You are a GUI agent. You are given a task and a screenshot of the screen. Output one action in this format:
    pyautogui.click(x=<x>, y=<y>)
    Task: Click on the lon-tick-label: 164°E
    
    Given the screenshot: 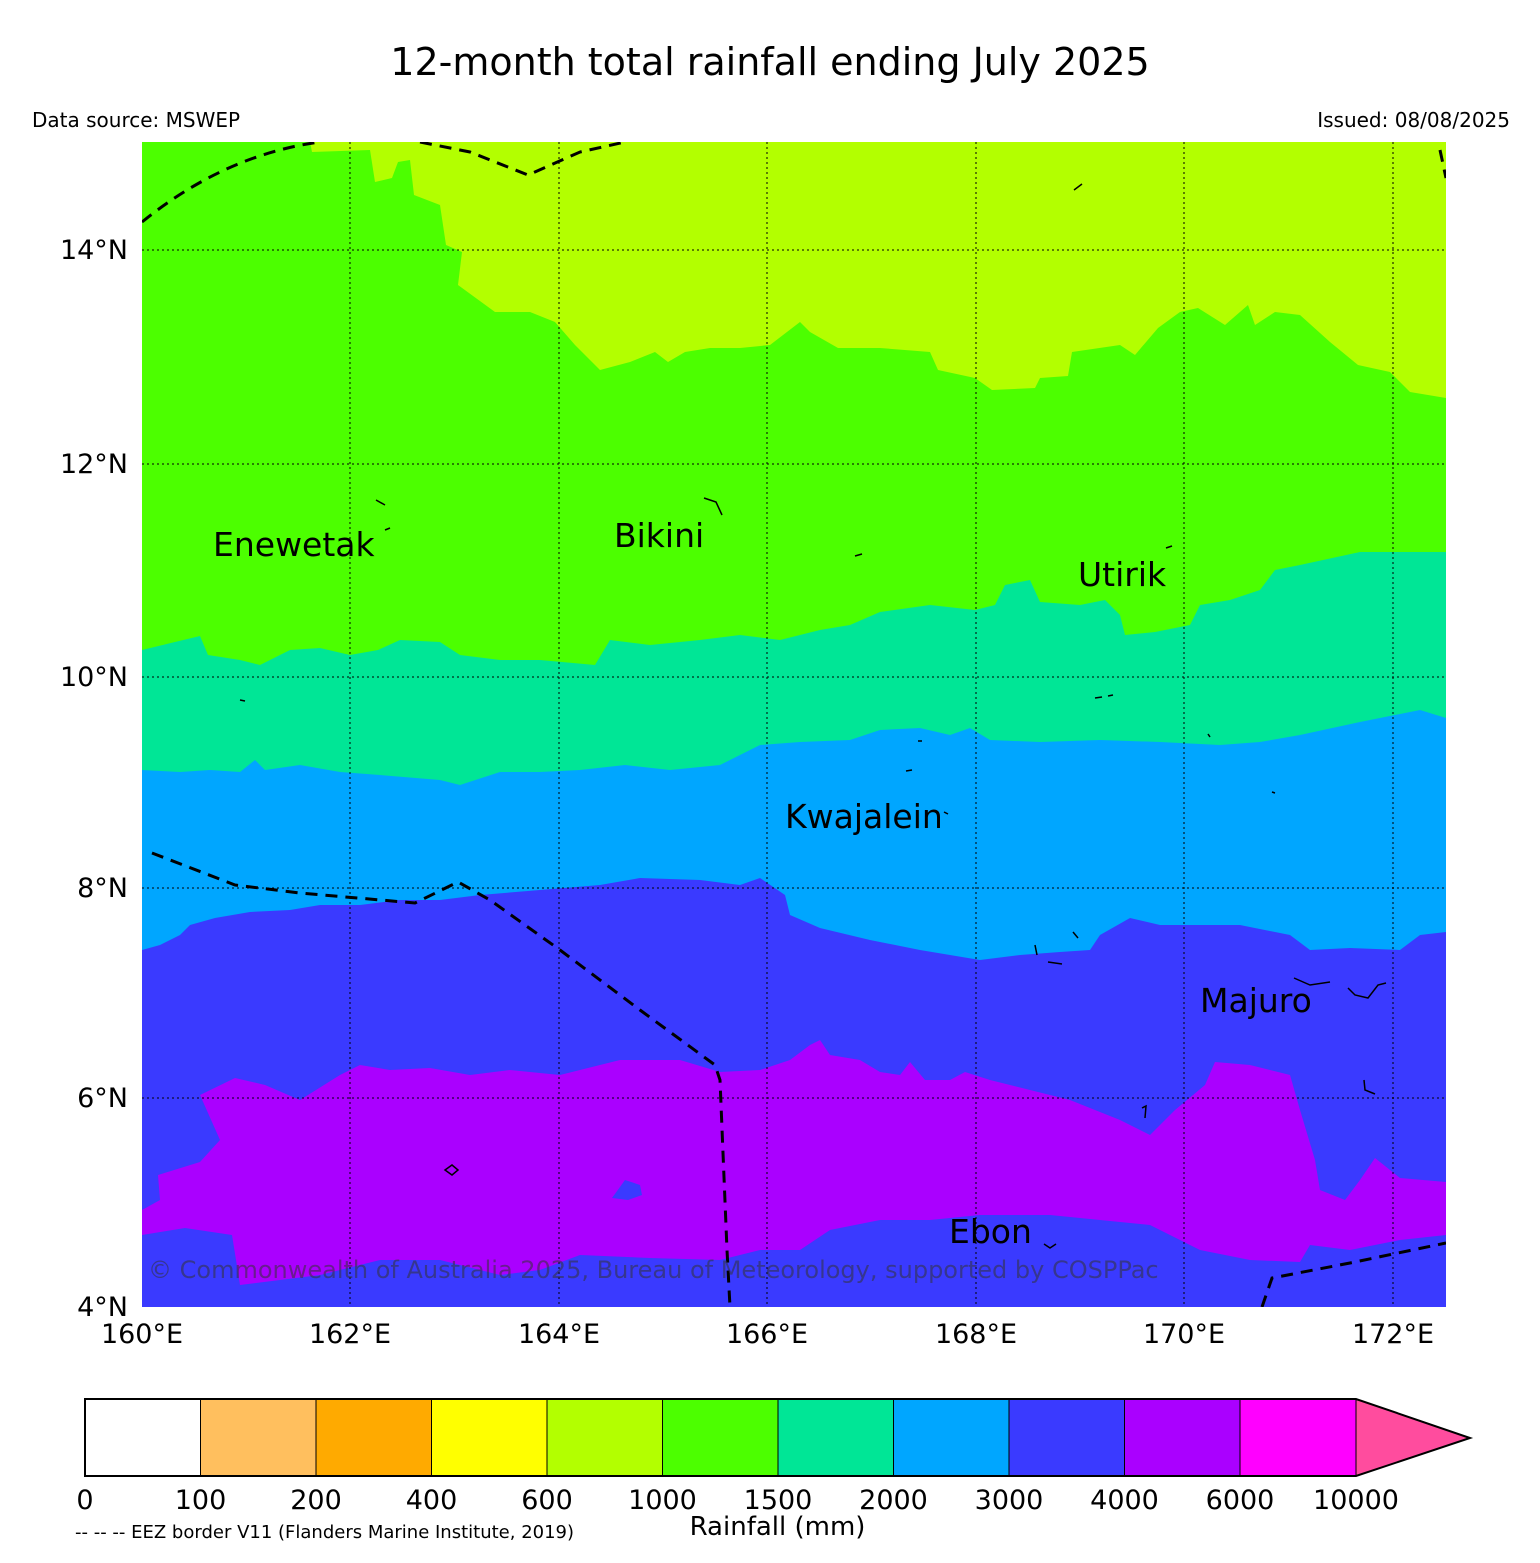 What is the action you would take?
    pyautogui.click(x=559, y=1334)
    